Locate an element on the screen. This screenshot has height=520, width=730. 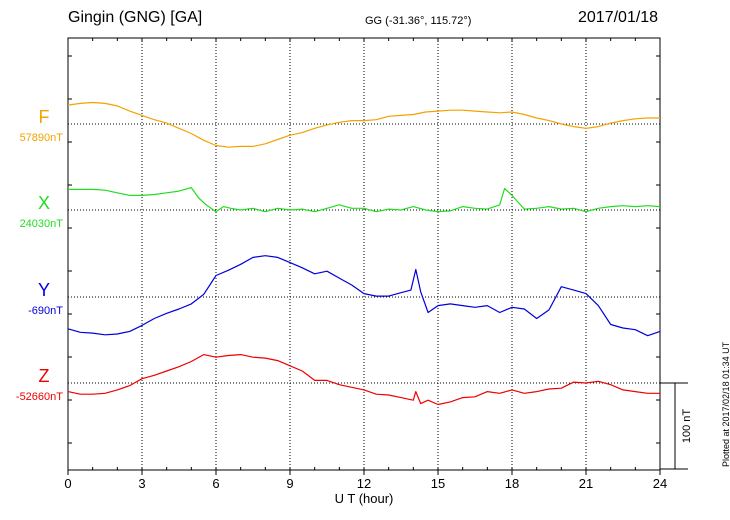
series-line-f is located at coordinates (363, 124).